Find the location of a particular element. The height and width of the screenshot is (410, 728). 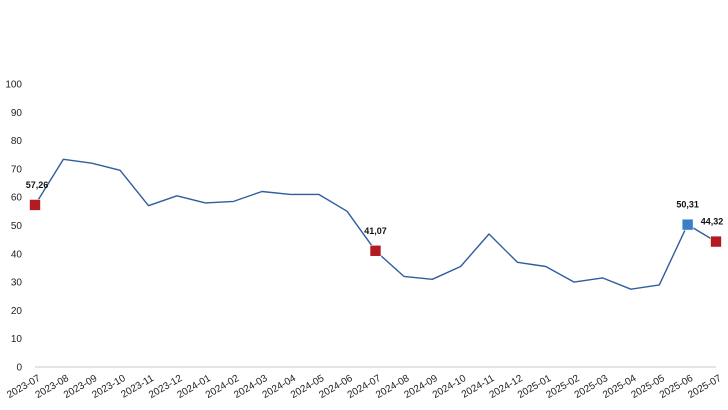

y-axis: 0 10 20 30 40 50 60 70 80 90 100 is located at coordinates (13, 227).